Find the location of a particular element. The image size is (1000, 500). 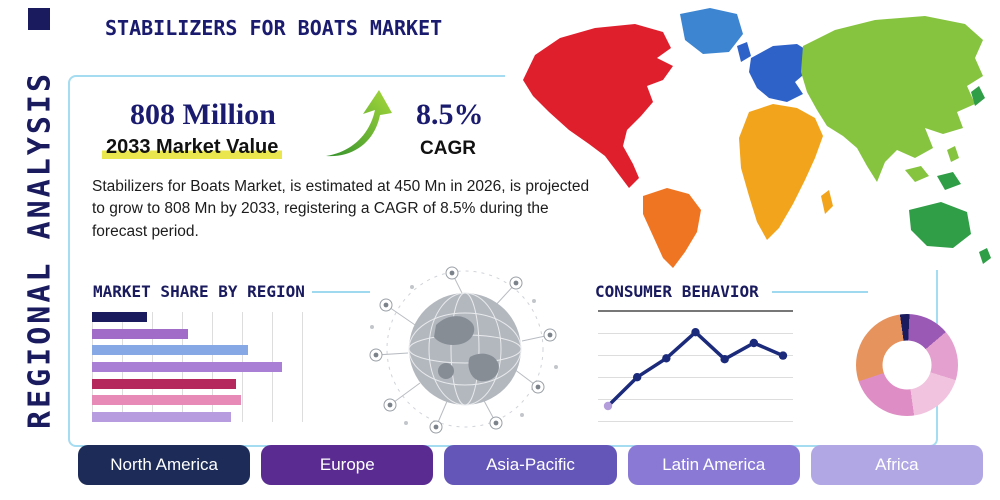

page-title: STABILIZERS FOR BOATS MARKET is located at coordinates (274, 28).